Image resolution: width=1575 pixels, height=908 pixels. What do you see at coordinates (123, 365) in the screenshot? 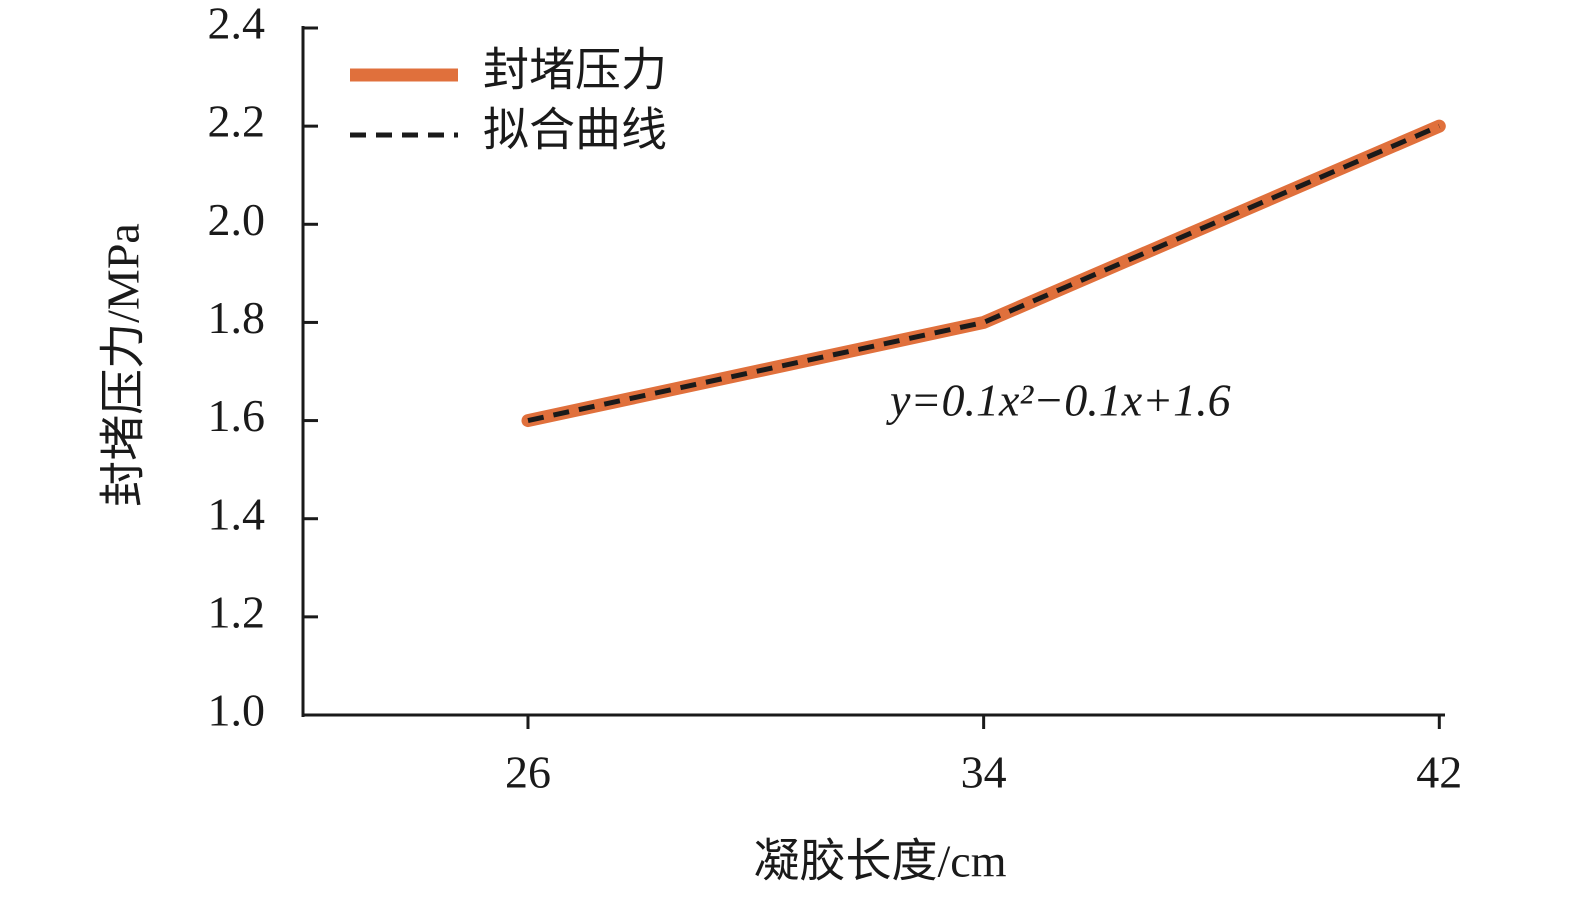
I see `y-axis-label: 封堵压力/MPa` at bounding box center [123, 365].